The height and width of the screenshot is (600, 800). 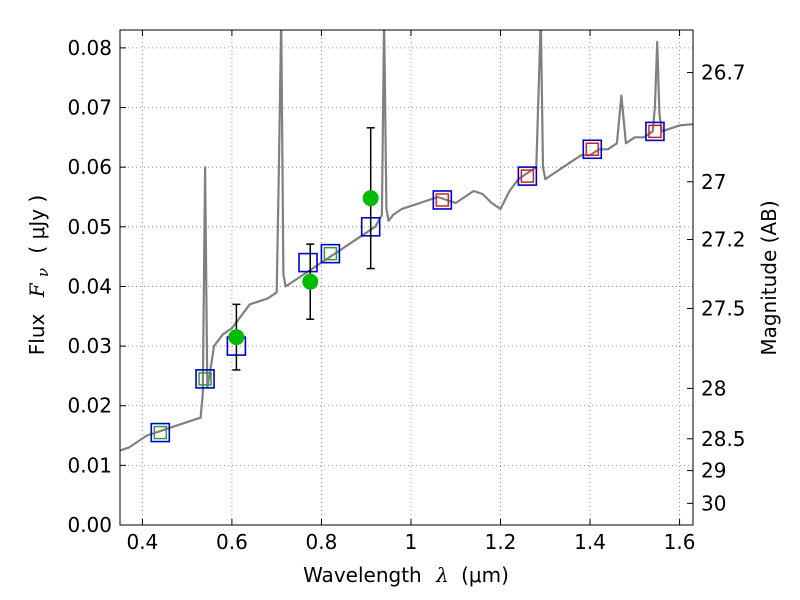 I want to click on y-tick-label: 0.02, so click(x=89, y=406).